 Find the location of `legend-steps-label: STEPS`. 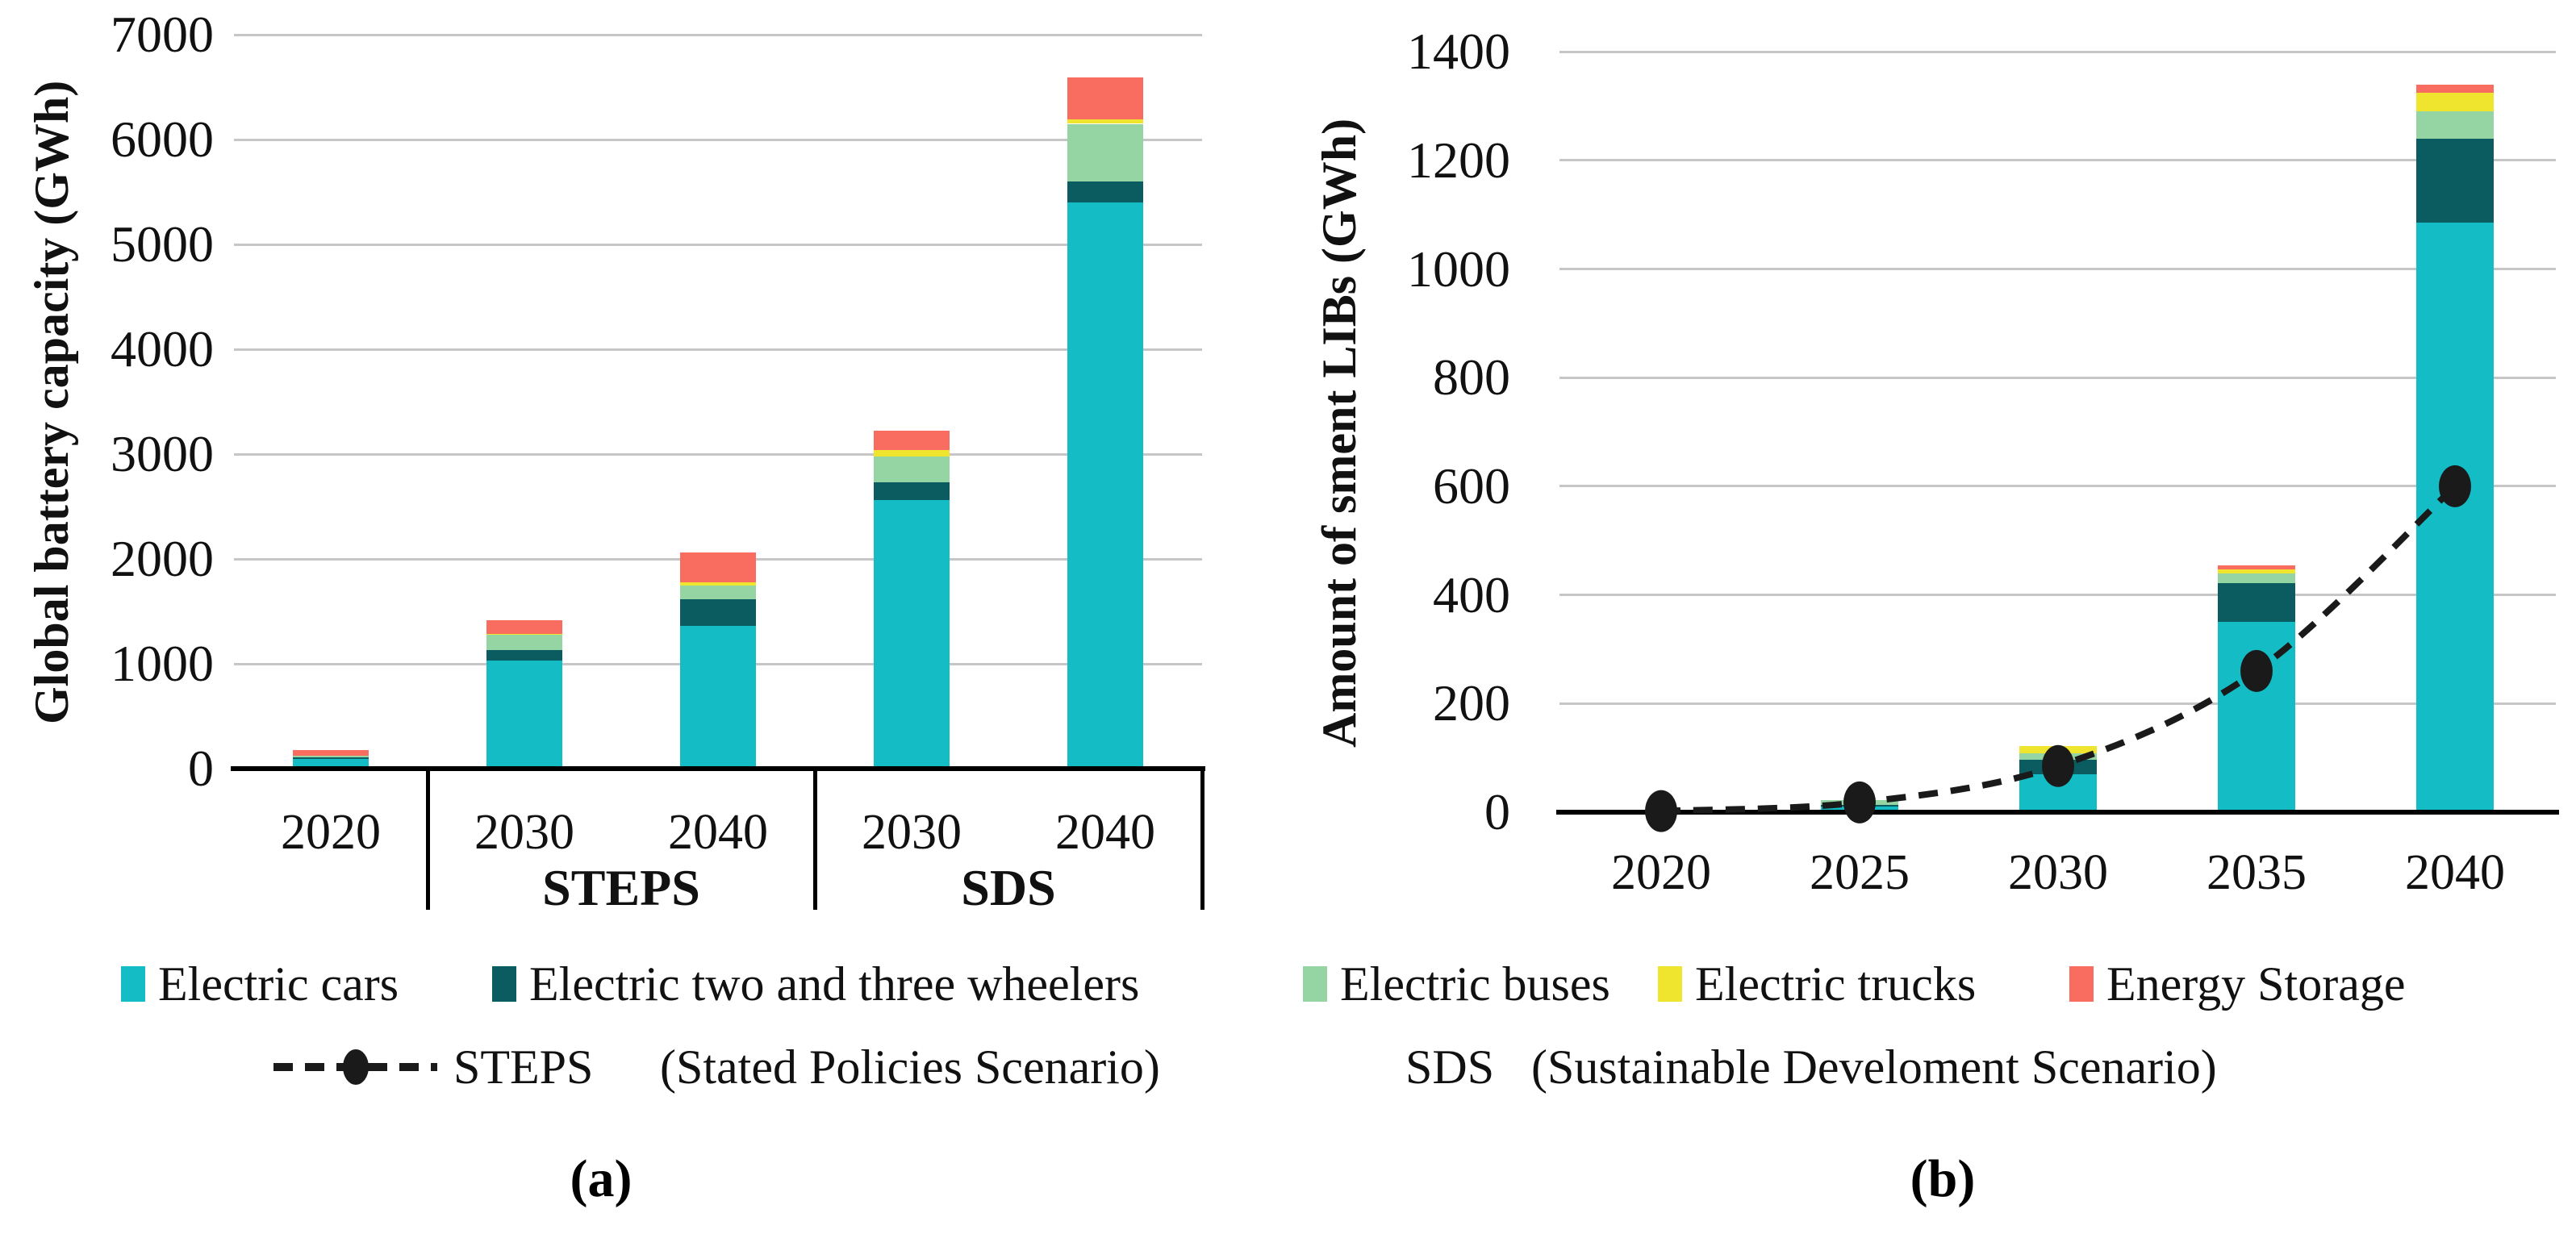

legend-steps-label: STEPS is located at coordinates (524, 1067).